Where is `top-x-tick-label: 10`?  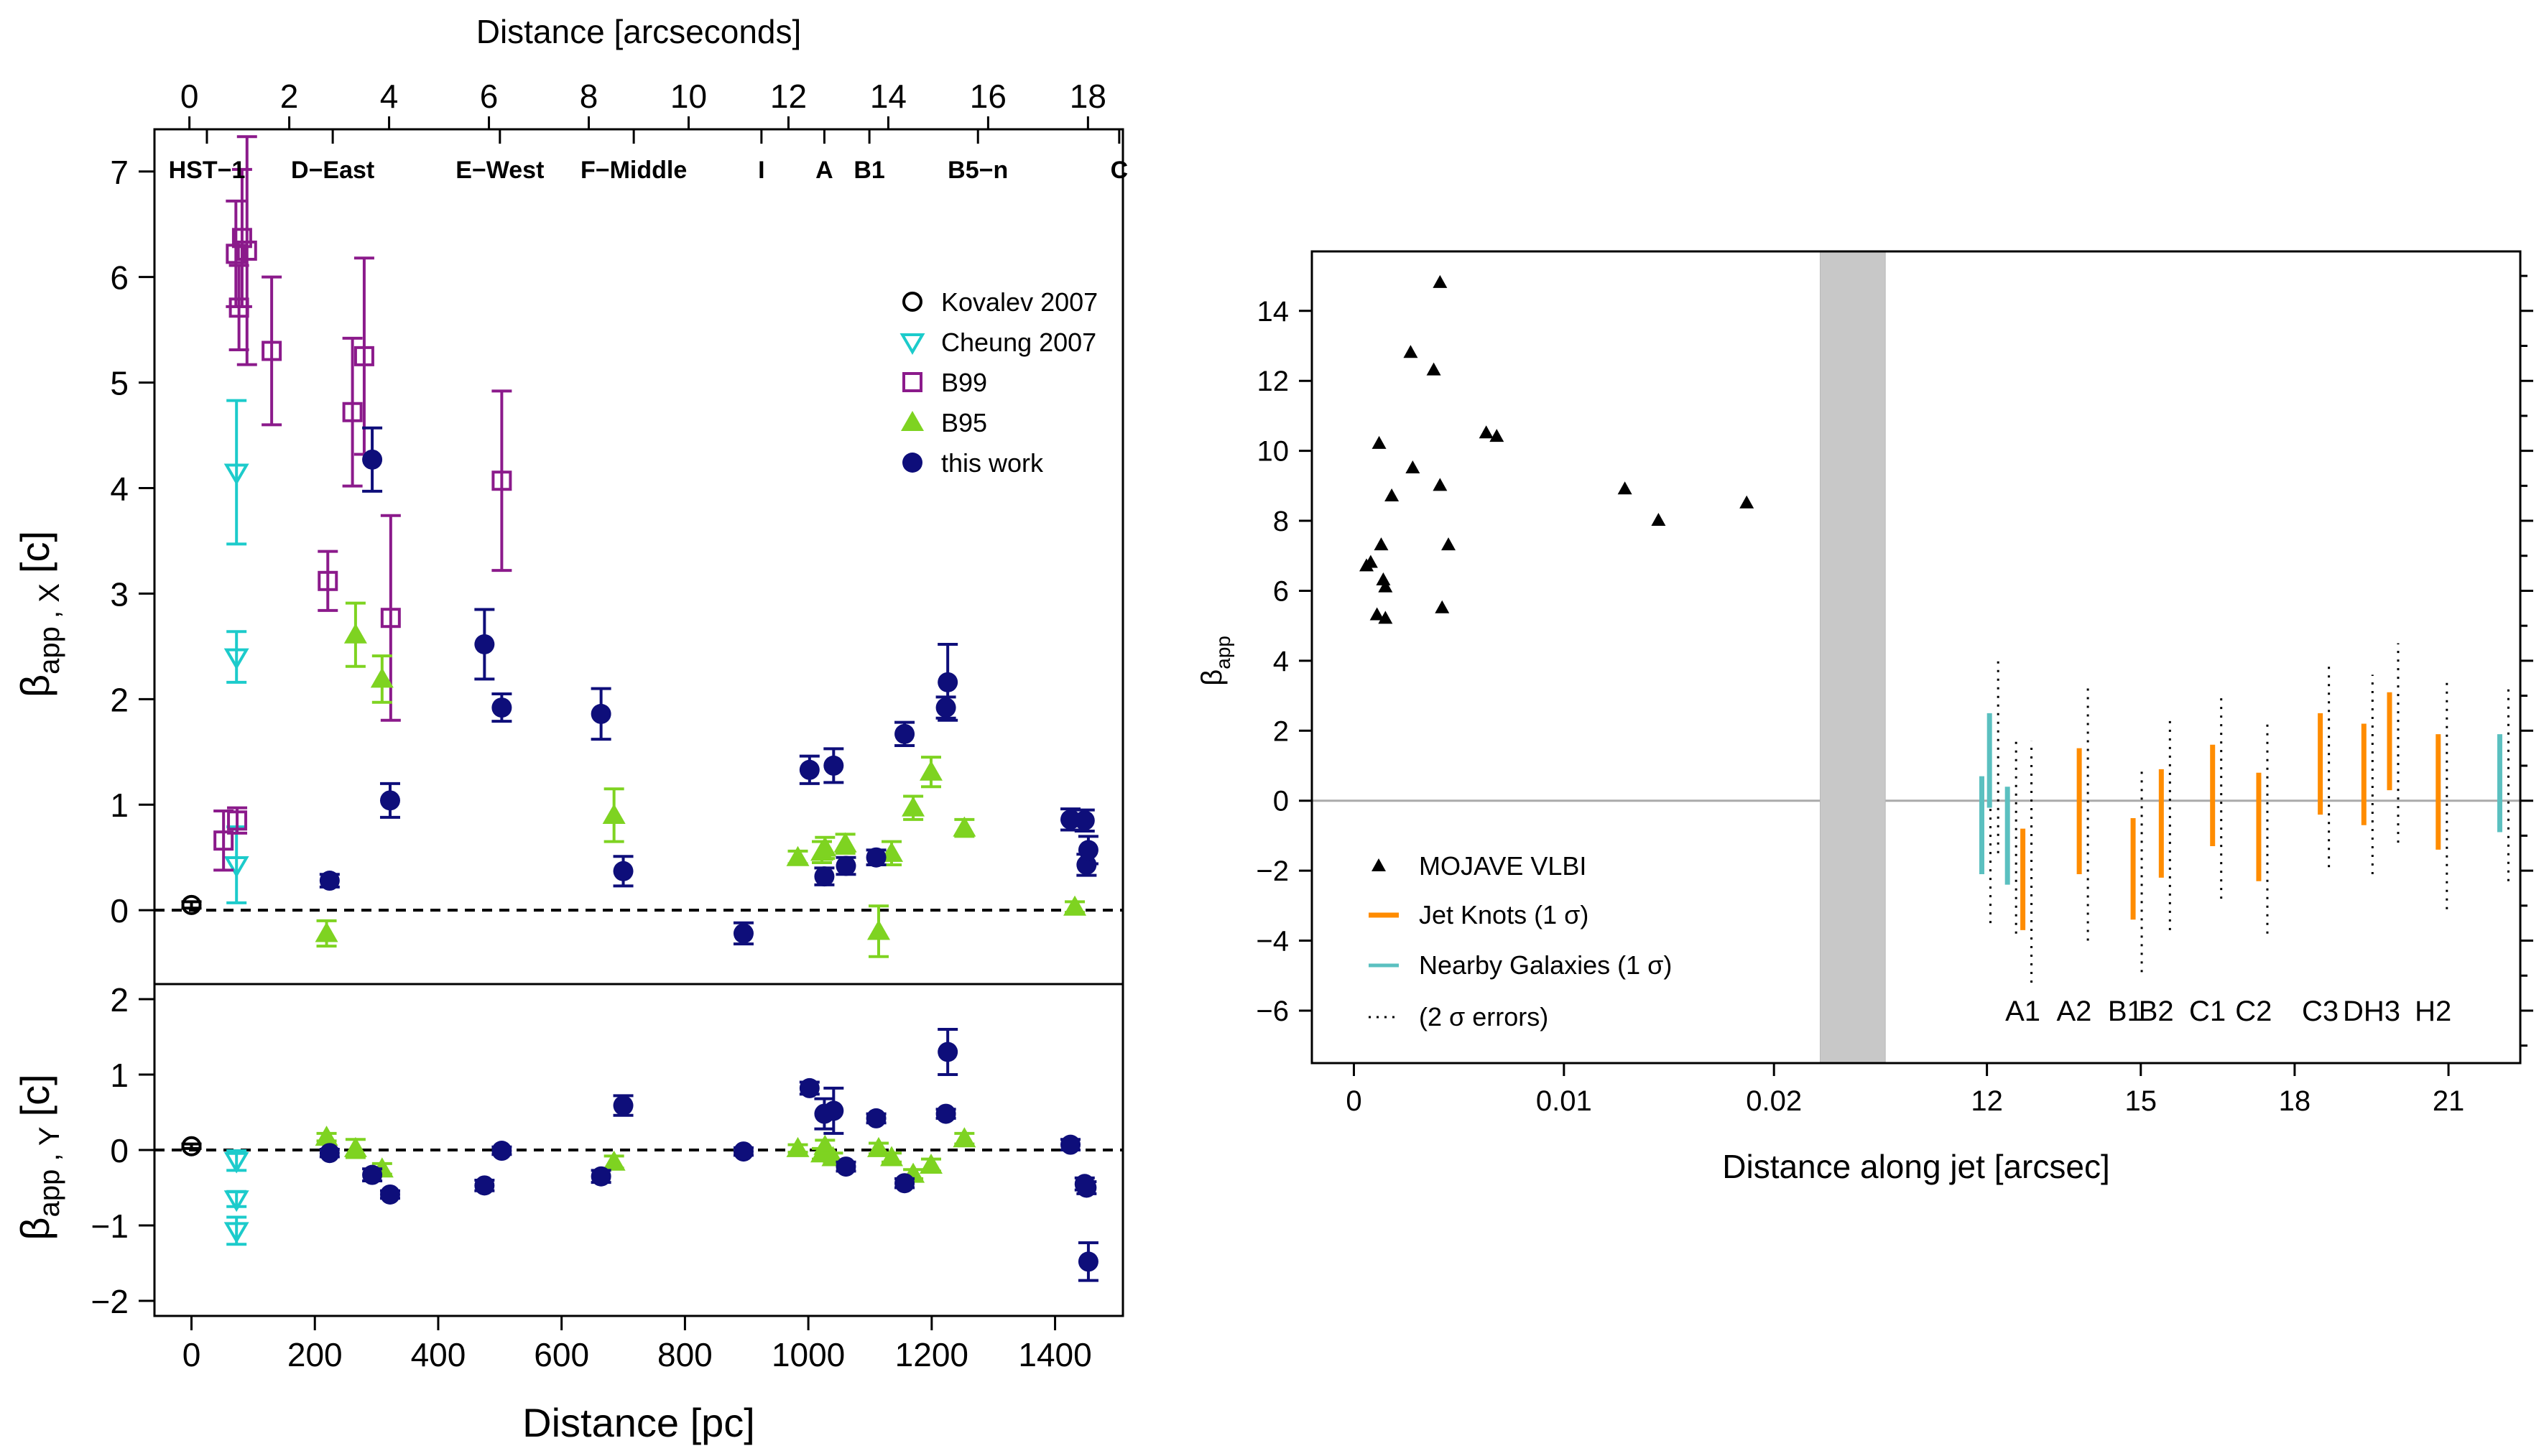 top-x-tick-label: 10 is located at coordinates (688, 96).